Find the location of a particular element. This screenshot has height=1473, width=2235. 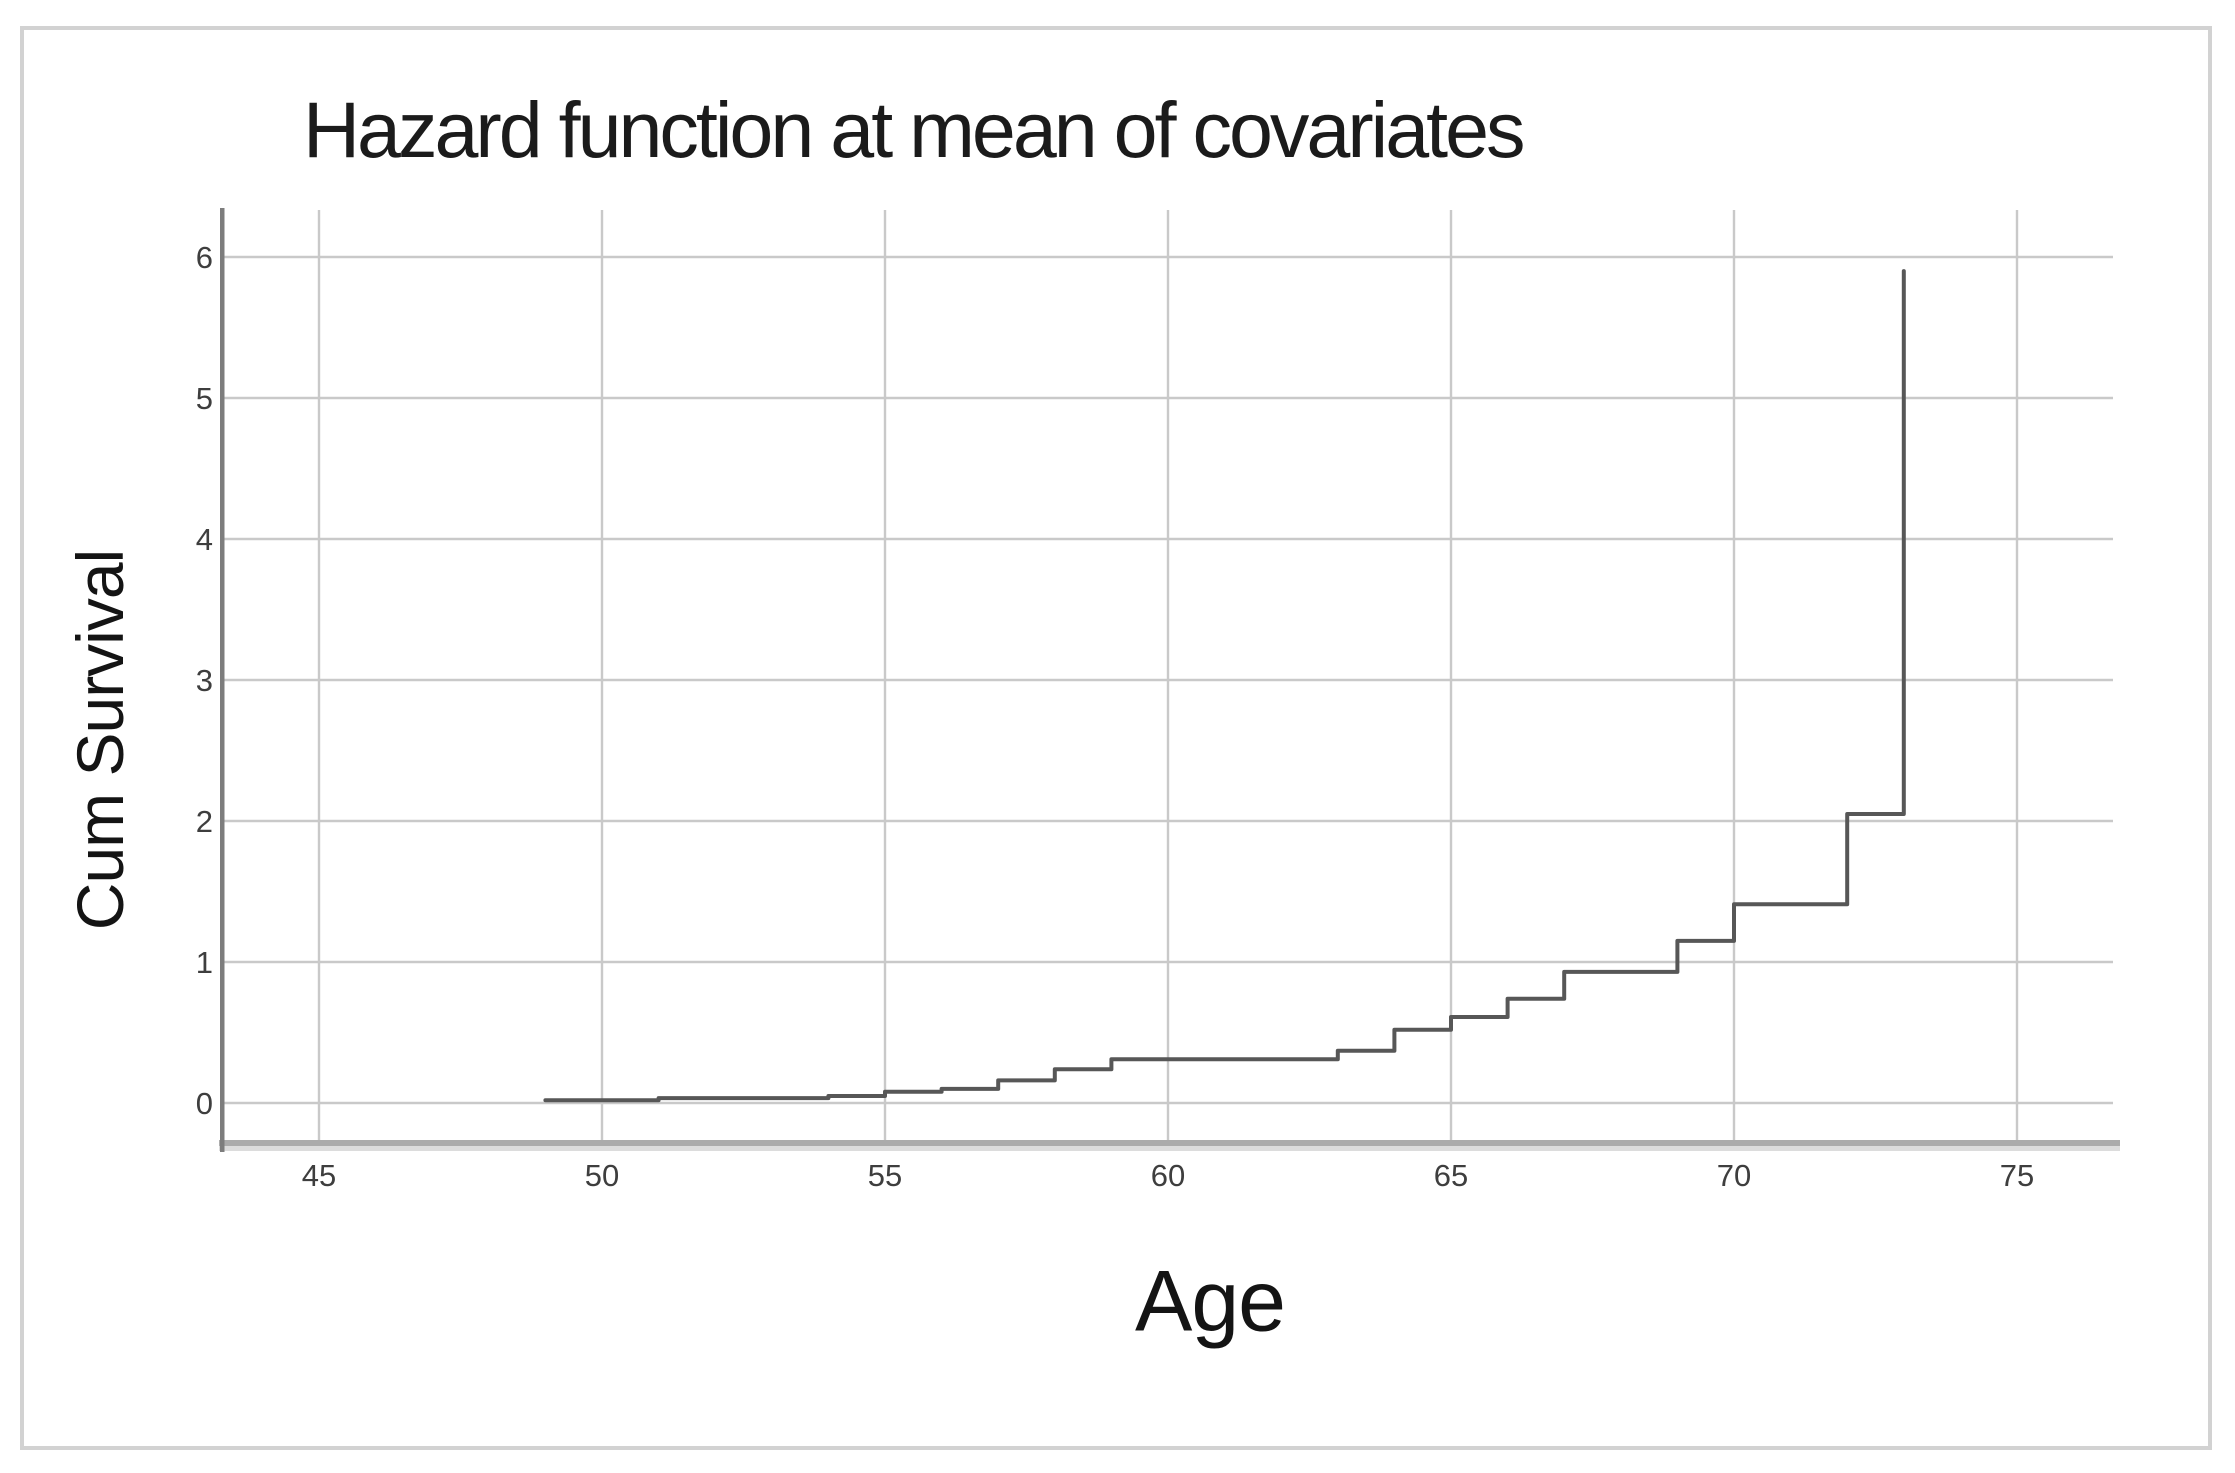

y-tick-label: 4 is located at coordinates (204, 539).